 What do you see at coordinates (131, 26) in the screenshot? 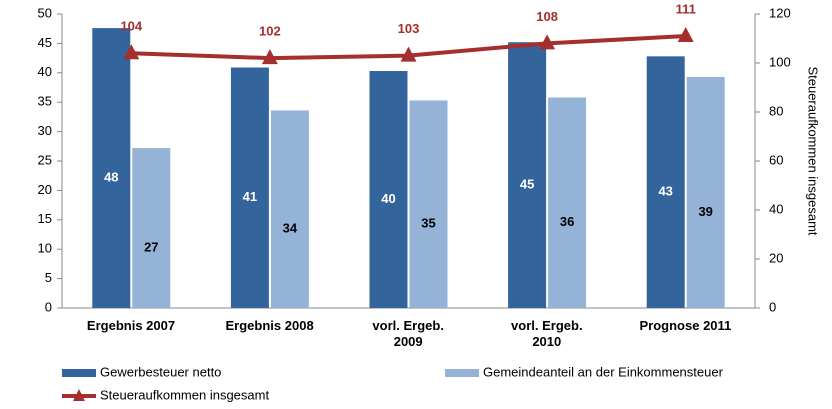
I see `data-label: 104` at bounding box center [131, 26].